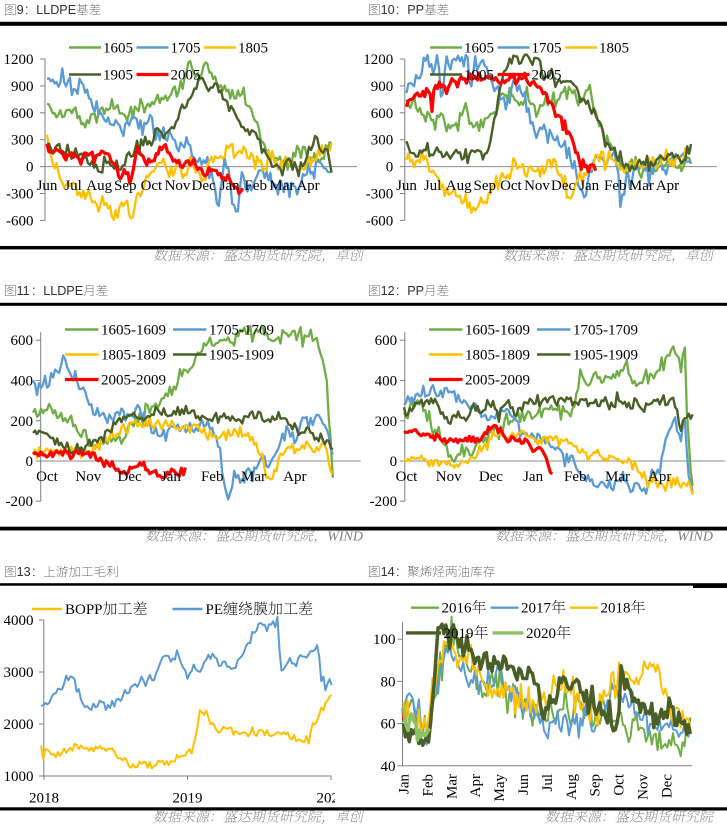 This screenshot has width=727, height=837. I want to click on svg-text: 10, so click(388, 10).